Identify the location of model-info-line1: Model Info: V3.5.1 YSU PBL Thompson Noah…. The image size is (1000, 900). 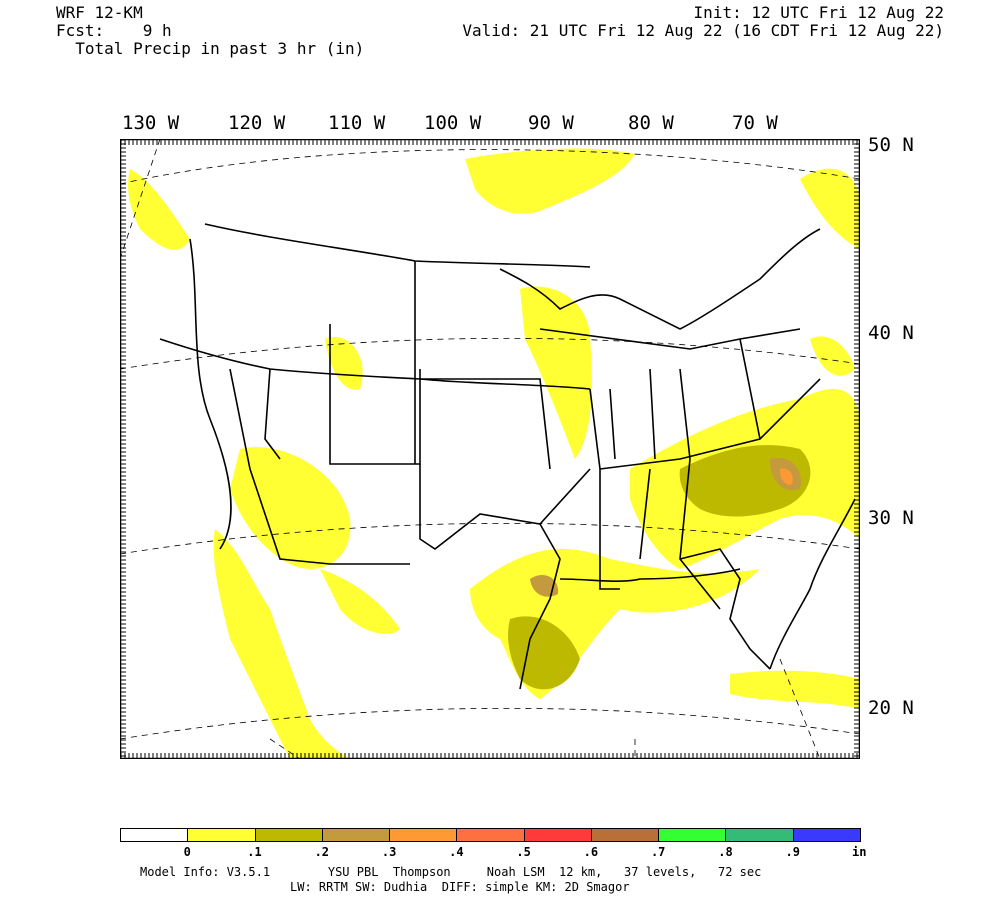
(451, 872).